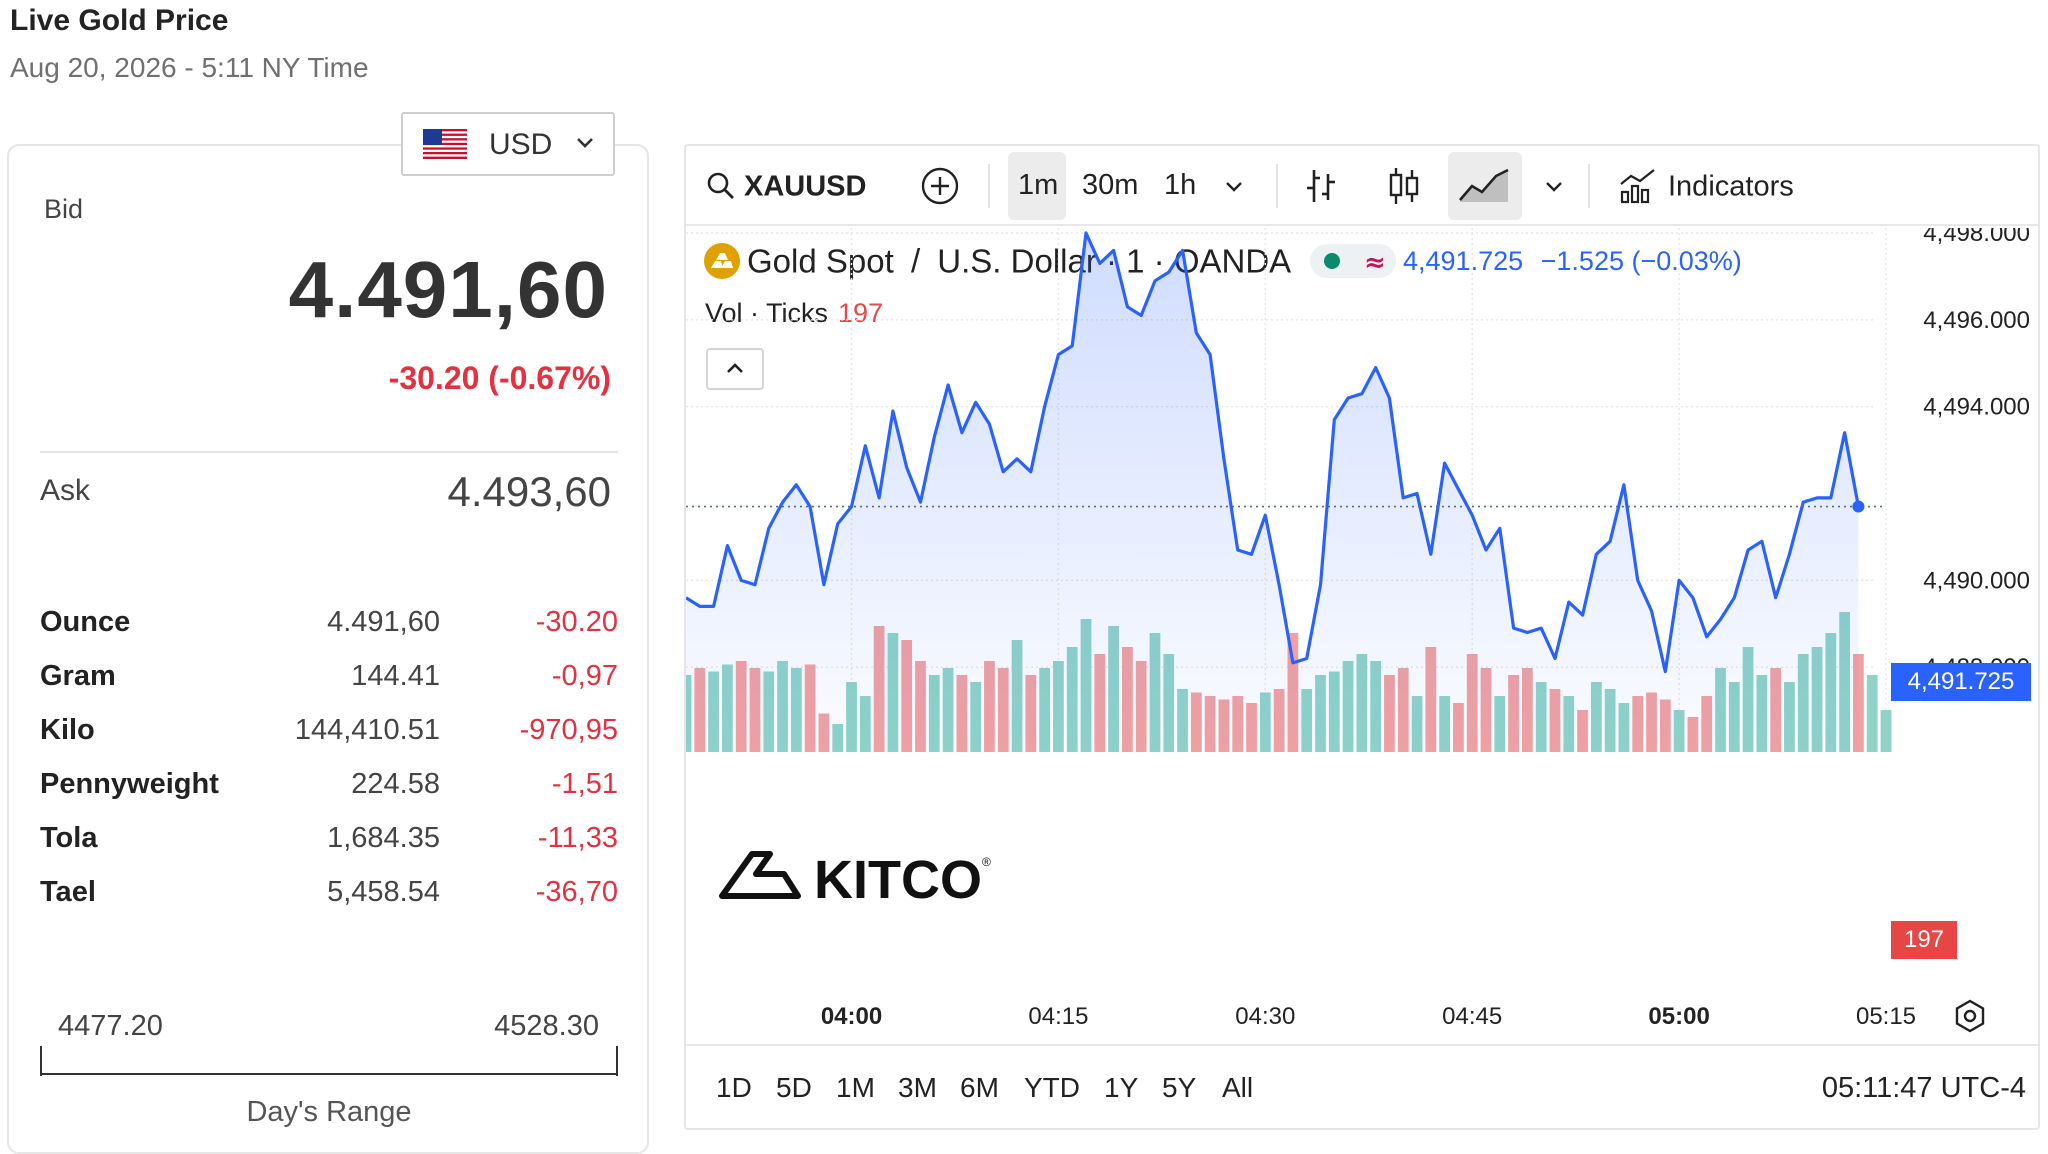 The height and width of the screenshot is (1154, 2048). What do you see at coordinates (1961, 682) in the screenshot?
I see `last-price-tag: 4,491.725` at bounding box center [1961, 682].